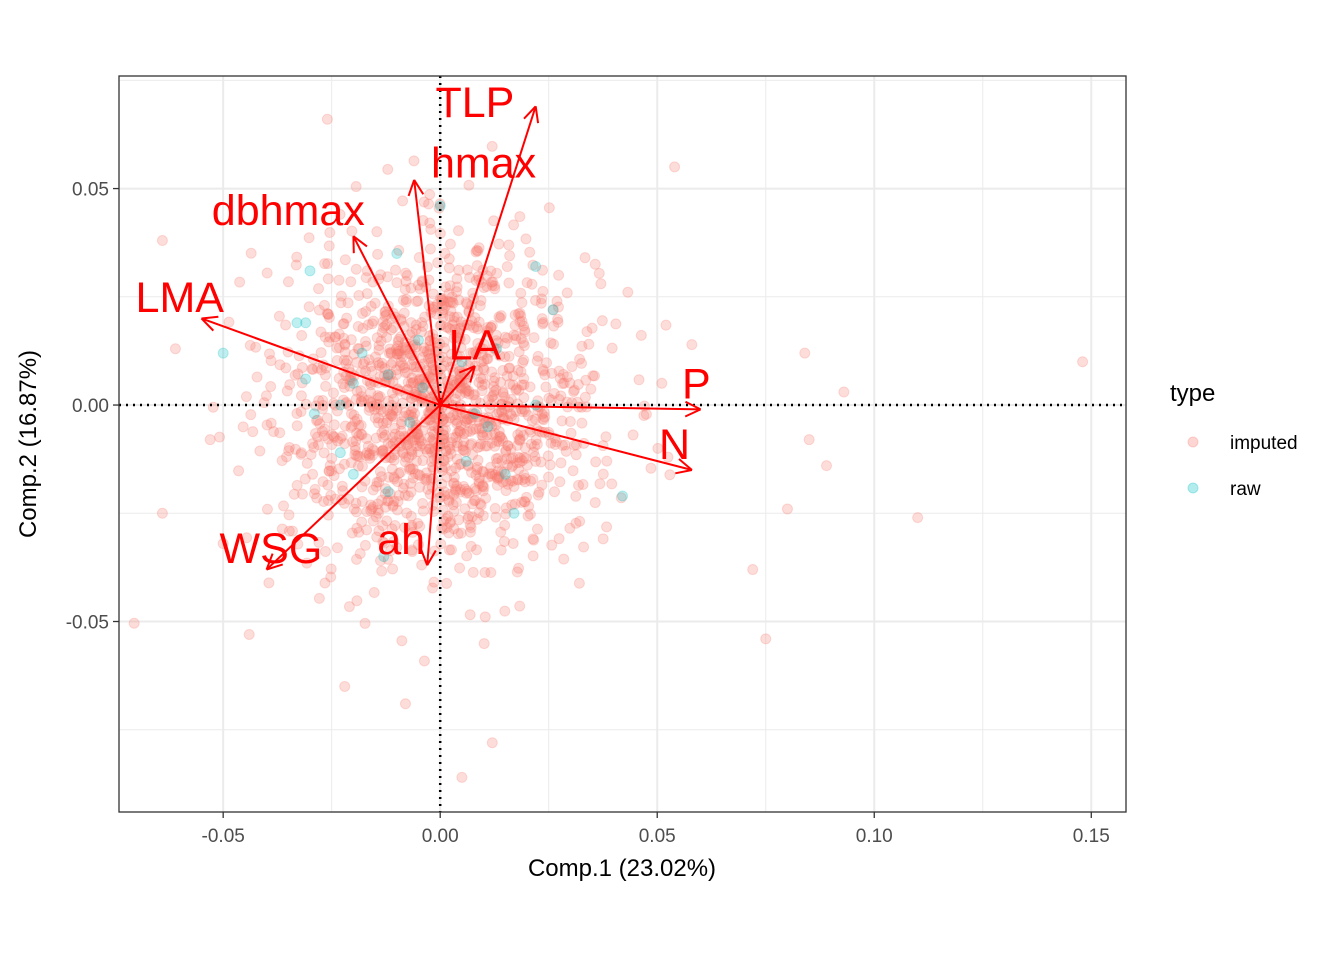 This screenshot has width=1344, height=960. I want to click on loading-label-tlp: TLP, so click(474, 103).